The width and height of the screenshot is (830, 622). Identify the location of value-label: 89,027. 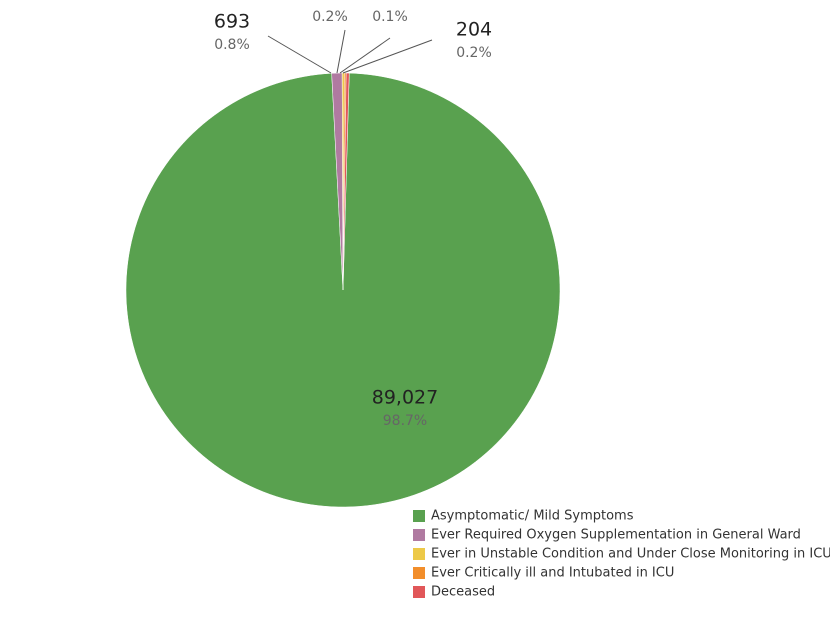
(405, 398).